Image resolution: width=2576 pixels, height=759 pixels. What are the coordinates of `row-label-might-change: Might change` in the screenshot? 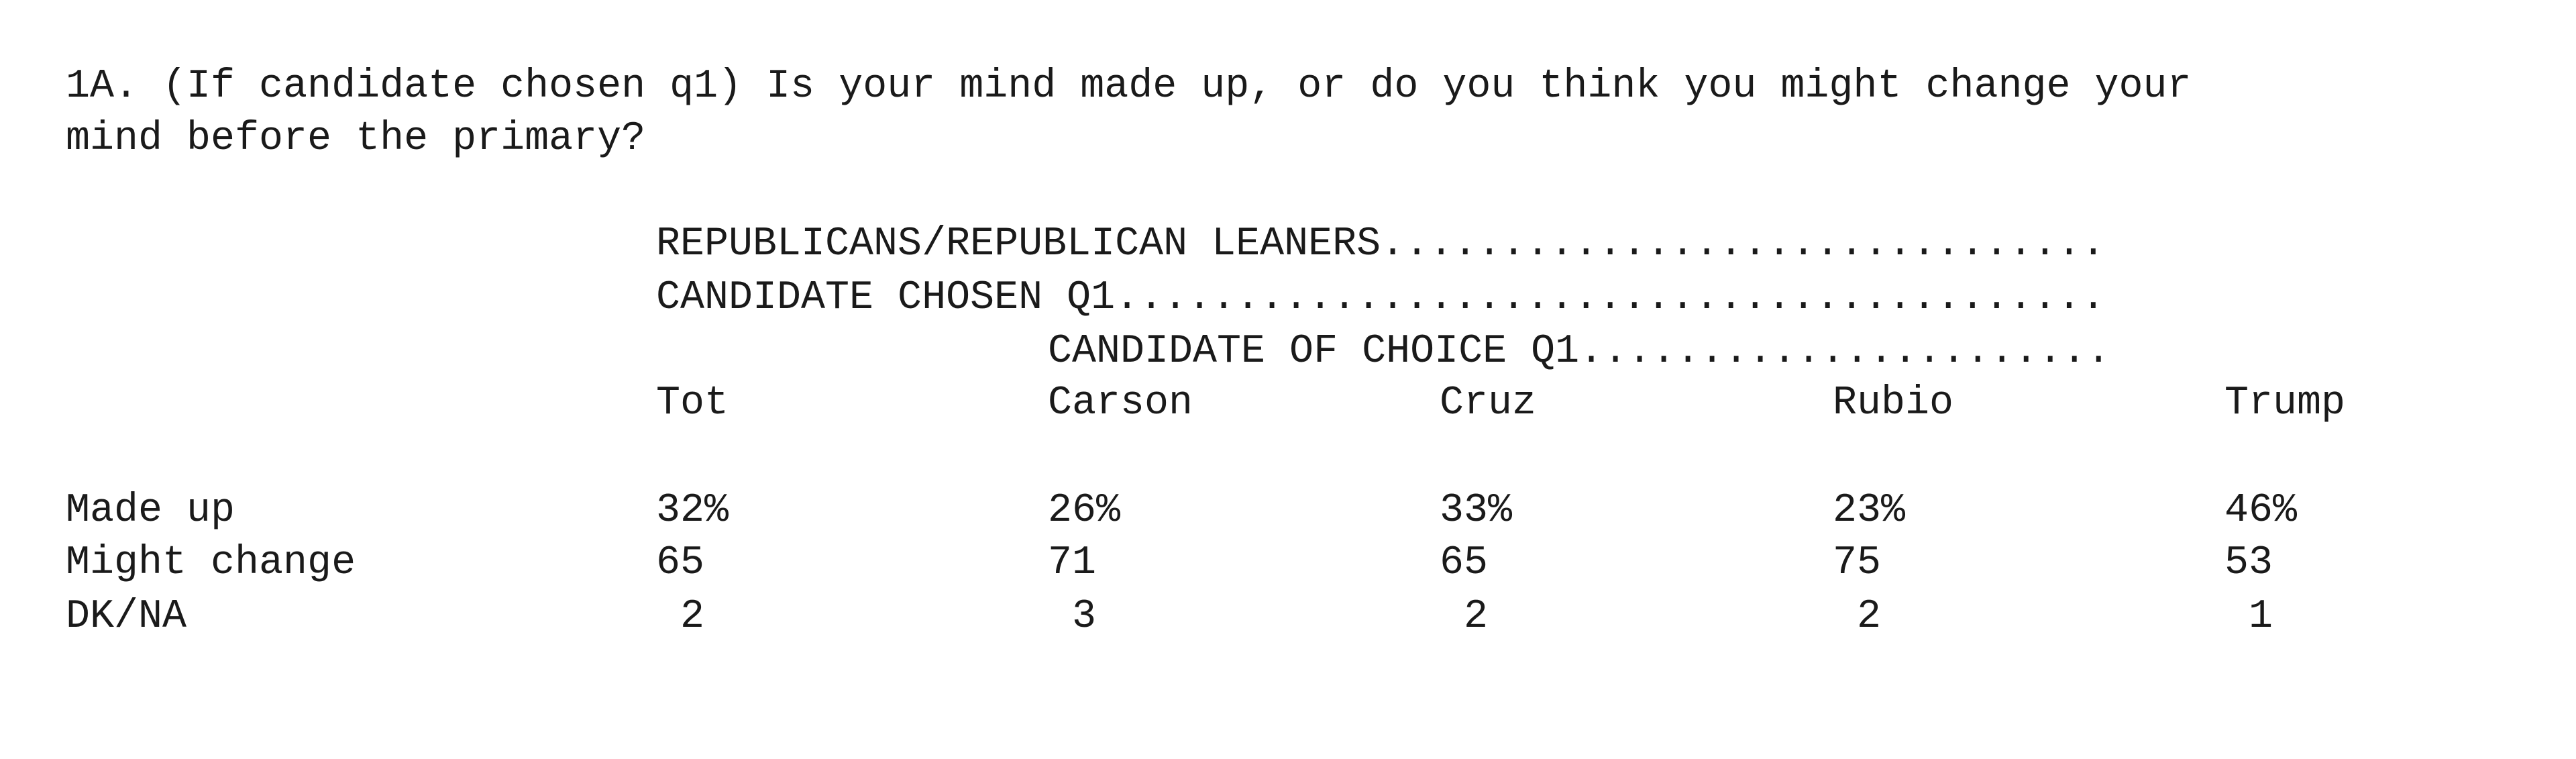 It's located at (211, 563).